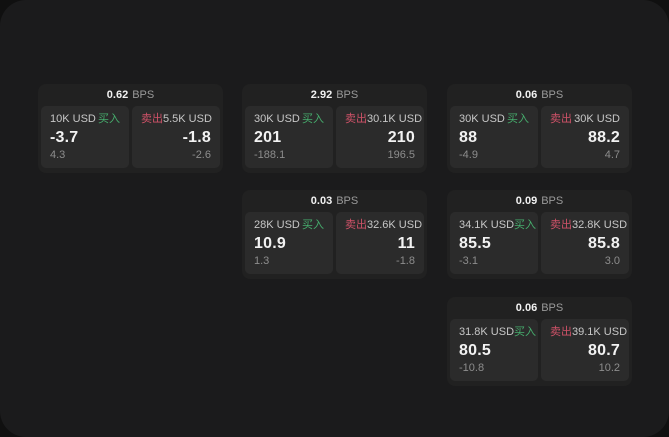 The height and width of the screenshot is (437, 669). Describe the element at coordinates (277, 225) in the screenshot. I see `buy-amount-label: 28K USD` at that location.